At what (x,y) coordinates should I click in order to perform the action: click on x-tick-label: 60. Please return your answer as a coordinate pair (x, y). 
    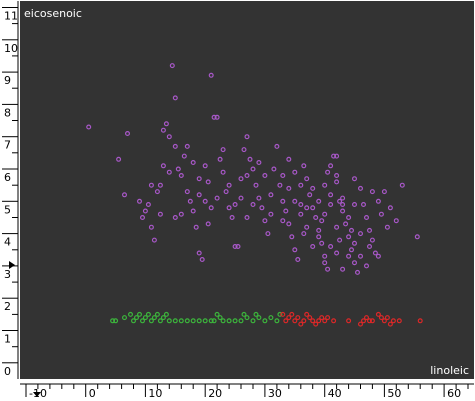
    Looking at the image, I should click on (454, 393).